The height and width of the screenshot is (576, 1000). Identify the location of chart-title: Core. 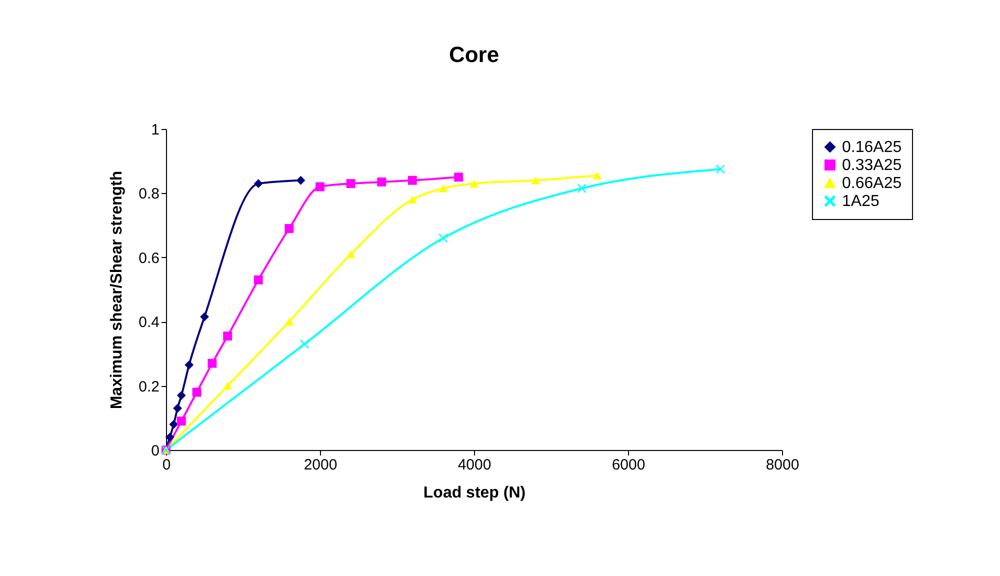
(474, 54).